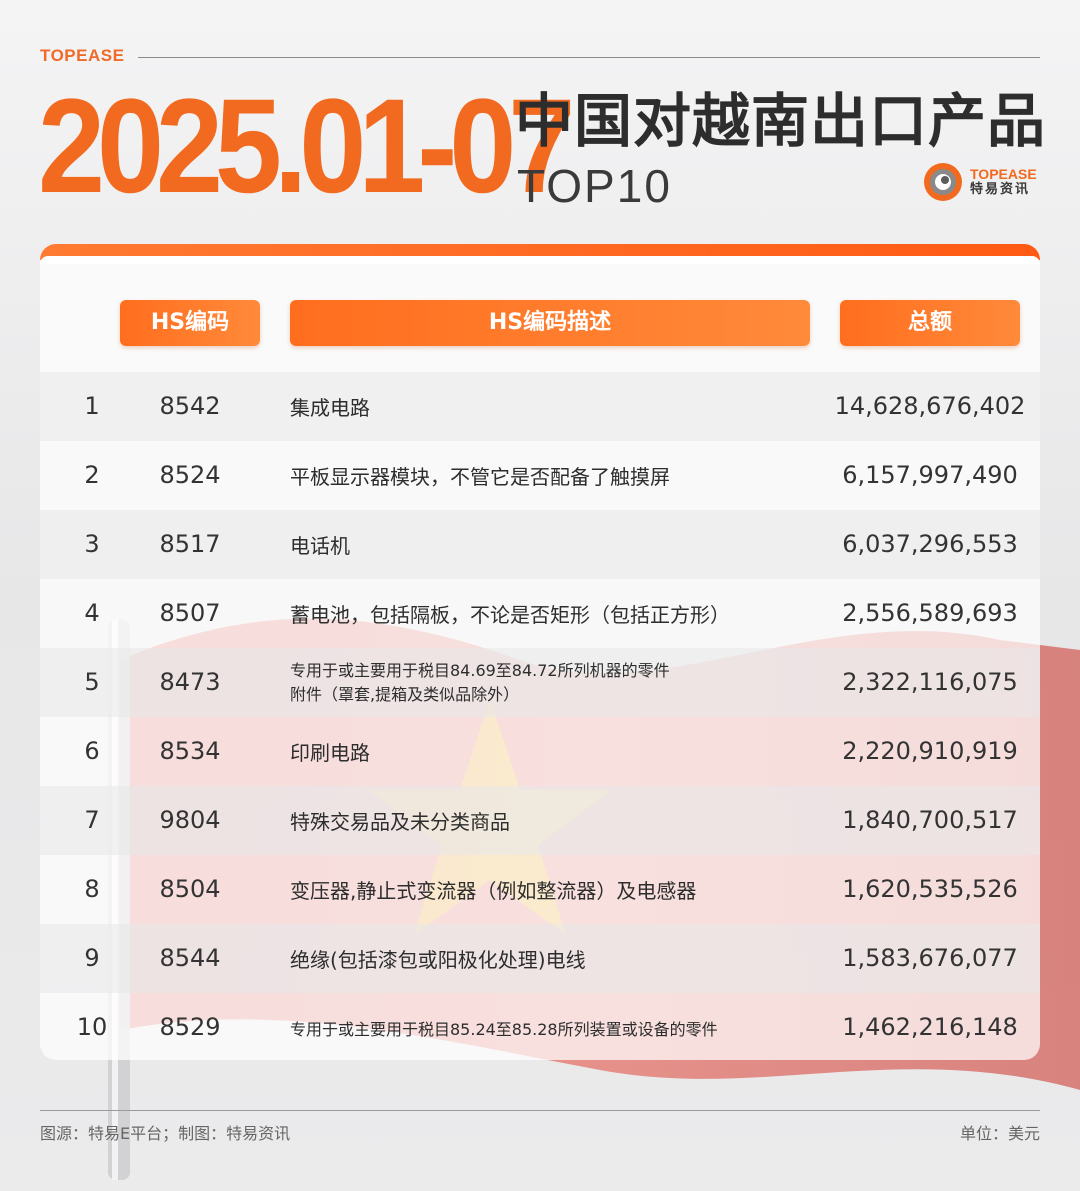 The width and height of the screenshot is (1080, 1191). Describe the element at coordinates (190, 889) in the screenshot. I see `row-hs-code: 8504` at that location.